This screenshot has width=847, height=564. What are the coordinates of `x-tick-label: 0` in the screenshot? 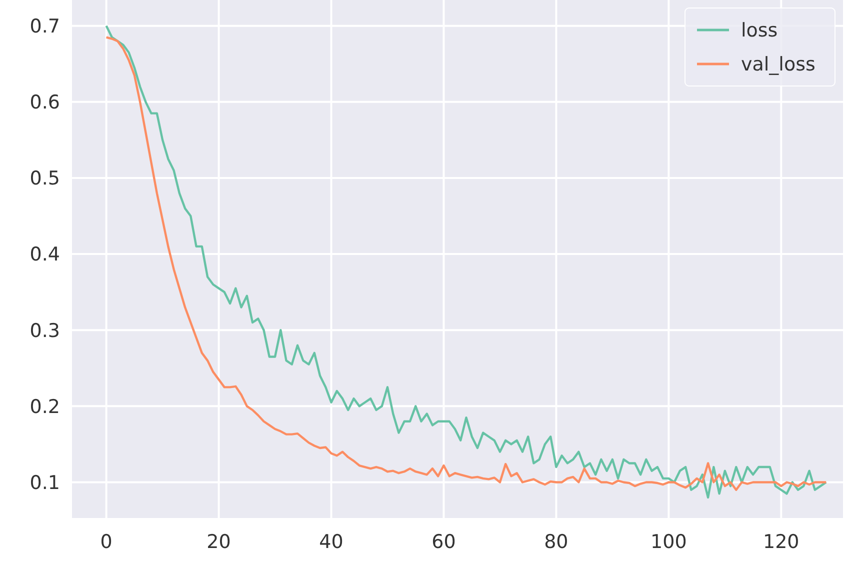 It's located at (106, 542).